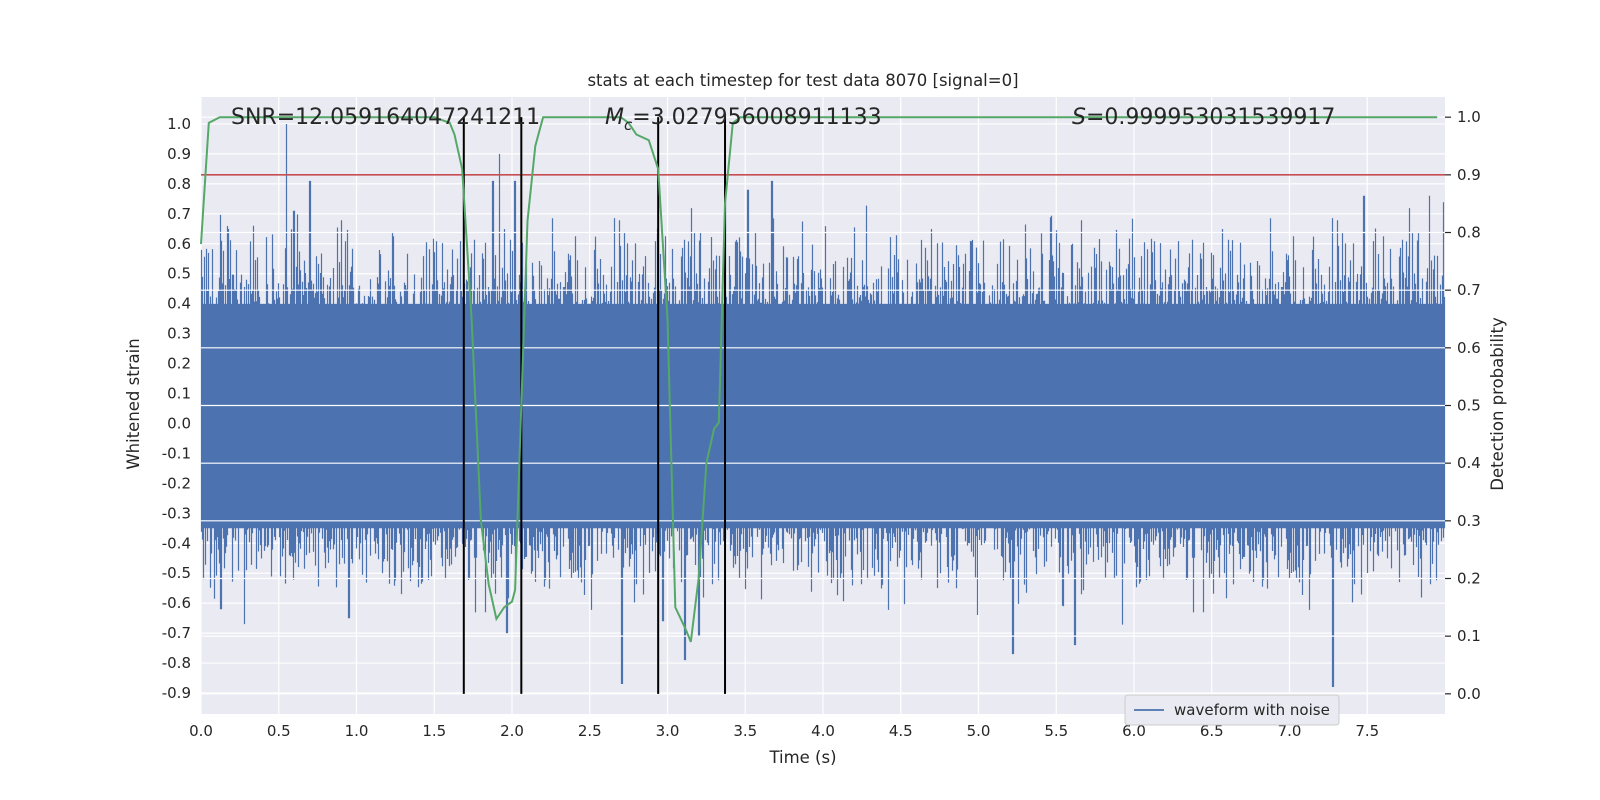  Describe the element at coordinates (1134, 731) in the screenshot. I see `x-tick-label: 6.0` at that location.